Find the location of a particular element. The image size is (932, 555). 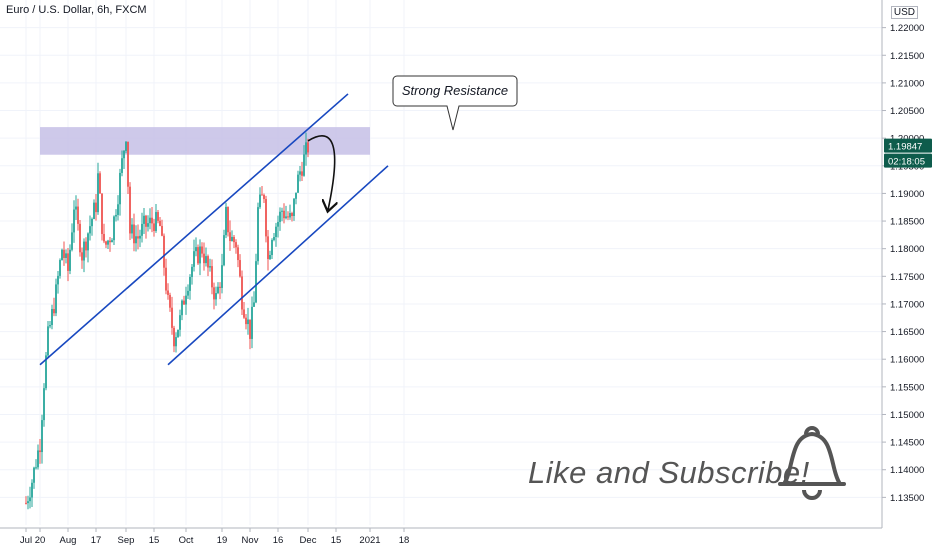

y-tick-label: 1.18500 is located at coordinates (907, 222).